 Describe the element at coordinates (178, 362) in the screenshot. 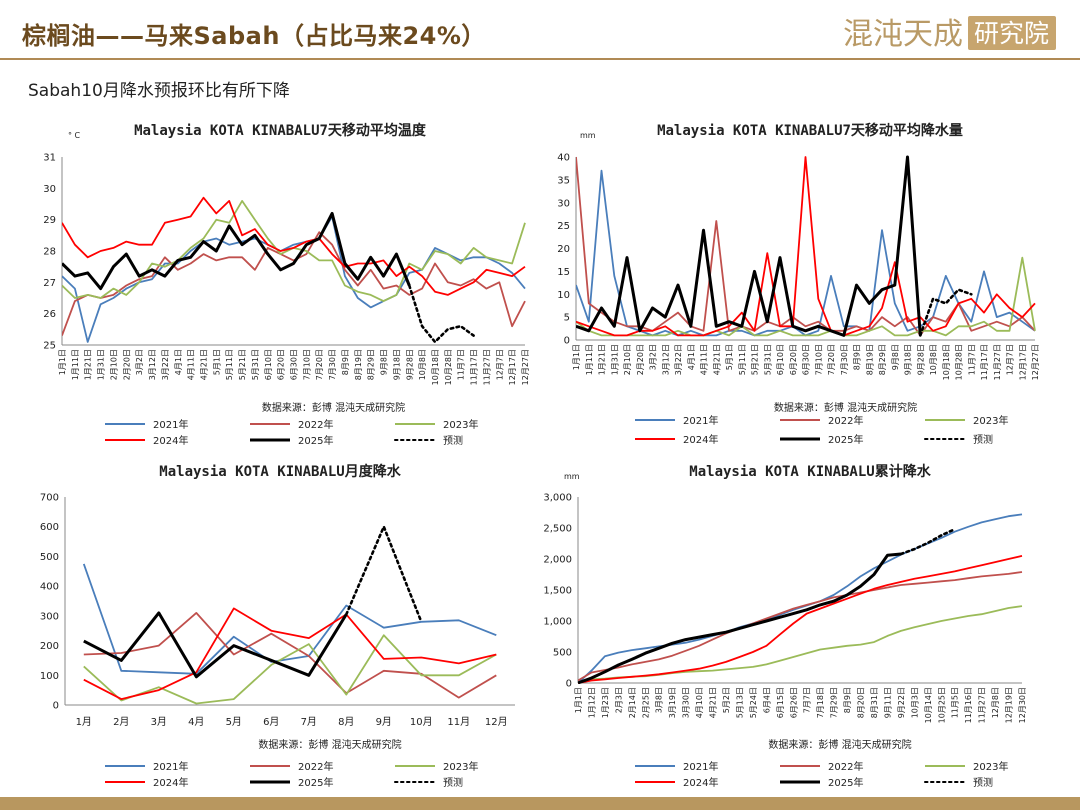

I see `x-tick-label: 4月1日` at that location.